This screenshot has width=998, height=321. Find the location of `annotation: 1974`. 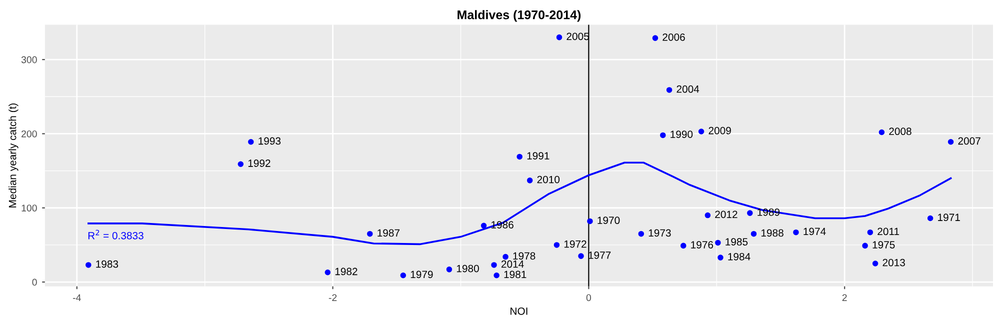

annotation: 1974 is located at coordinates (815, 232).